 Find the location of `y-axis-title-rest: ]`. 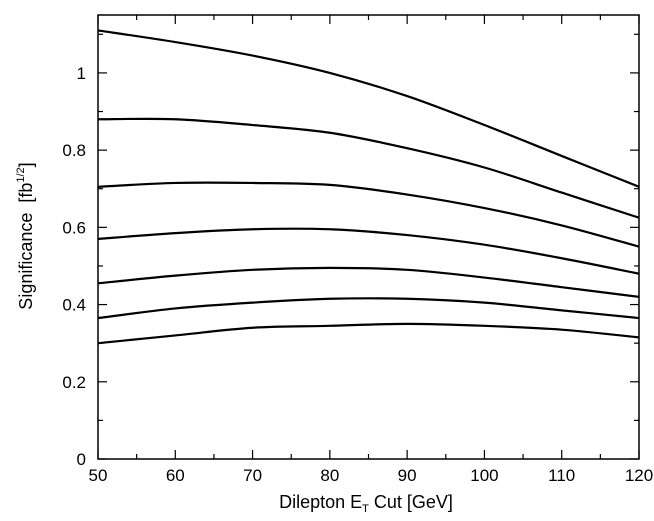

y-axis-title-rest: ] is located at coordinates (26, 164).